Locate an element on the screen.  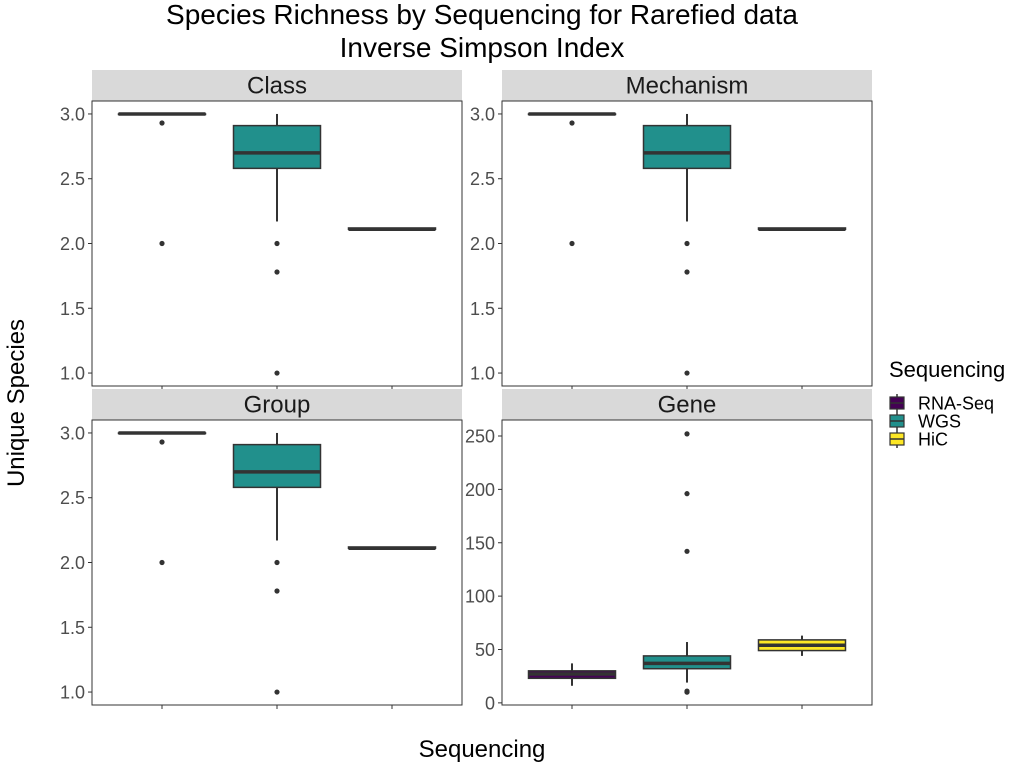
facet-strip-class is located at coordinates (277, 85).